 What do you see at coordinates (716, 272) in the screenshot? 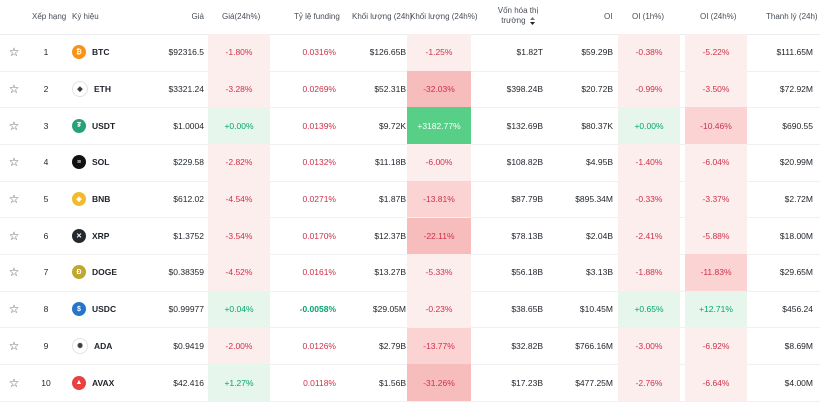
I see `oi-24h-value: -11.83%` at bounding box center [716, 272].